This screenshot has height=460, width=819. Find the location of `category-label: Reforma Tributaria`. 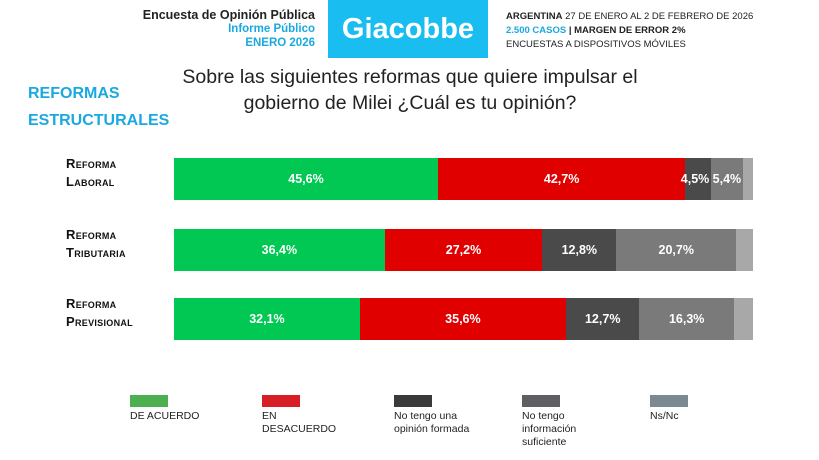

category-label: Reforma Tributaria is located at coordinates (96, 244).